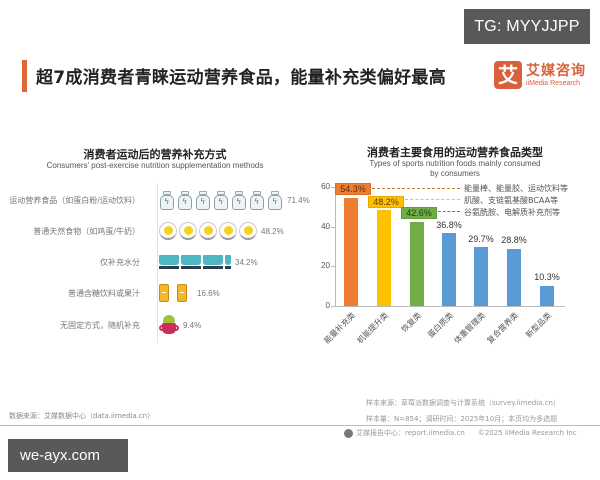 The width and height of the screenshot is (600, 480). I want to click on row-label: 仅补充水分, so click(120, 262).